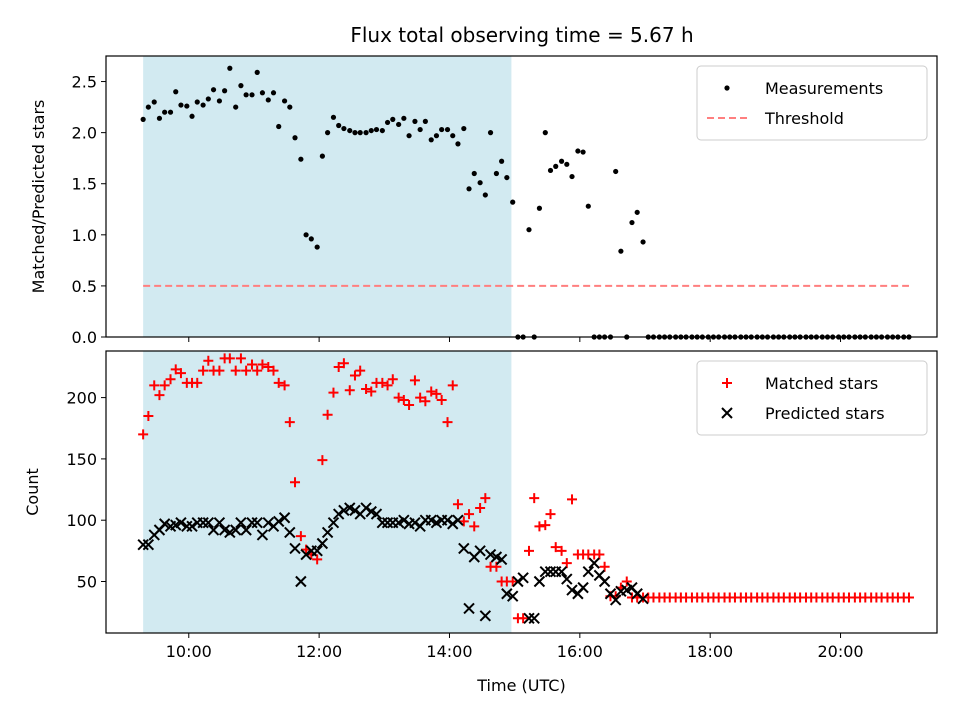  What do you see at coordinates (189, 651) in the screenshot?
I see `x-tick-label: 10:00` at bounding box center [189, 651].